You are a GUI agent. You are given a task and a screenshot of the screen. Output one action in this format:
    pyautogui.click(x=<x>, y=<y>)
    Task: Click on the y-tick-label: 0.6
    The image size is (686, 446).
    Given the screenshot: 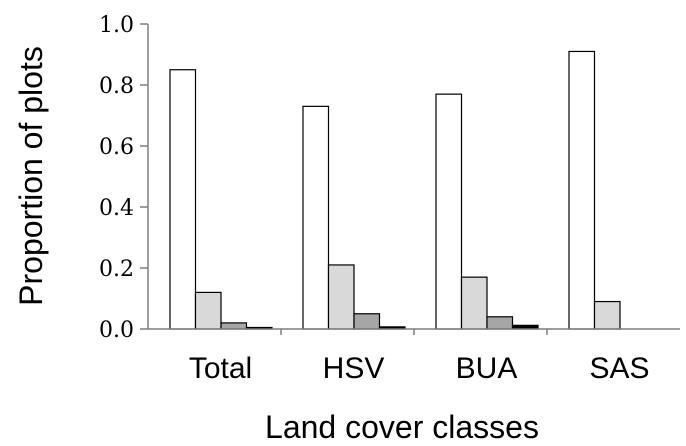 What is the action you would take?
    pyautogui.click(x=116, y=147)
    